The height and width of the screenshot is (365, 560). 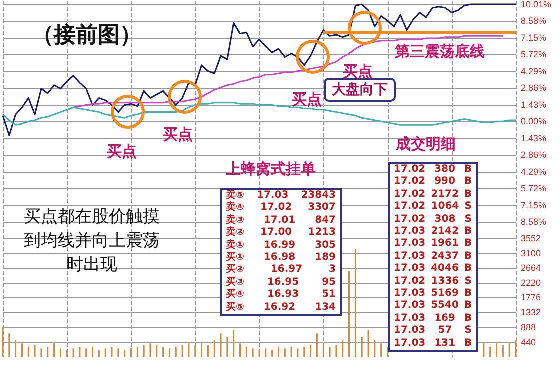 What do you see at coordinates (528, 327) in the screenshot?
I see `y2-tick-label: 888` at bounding box center [528, 327].